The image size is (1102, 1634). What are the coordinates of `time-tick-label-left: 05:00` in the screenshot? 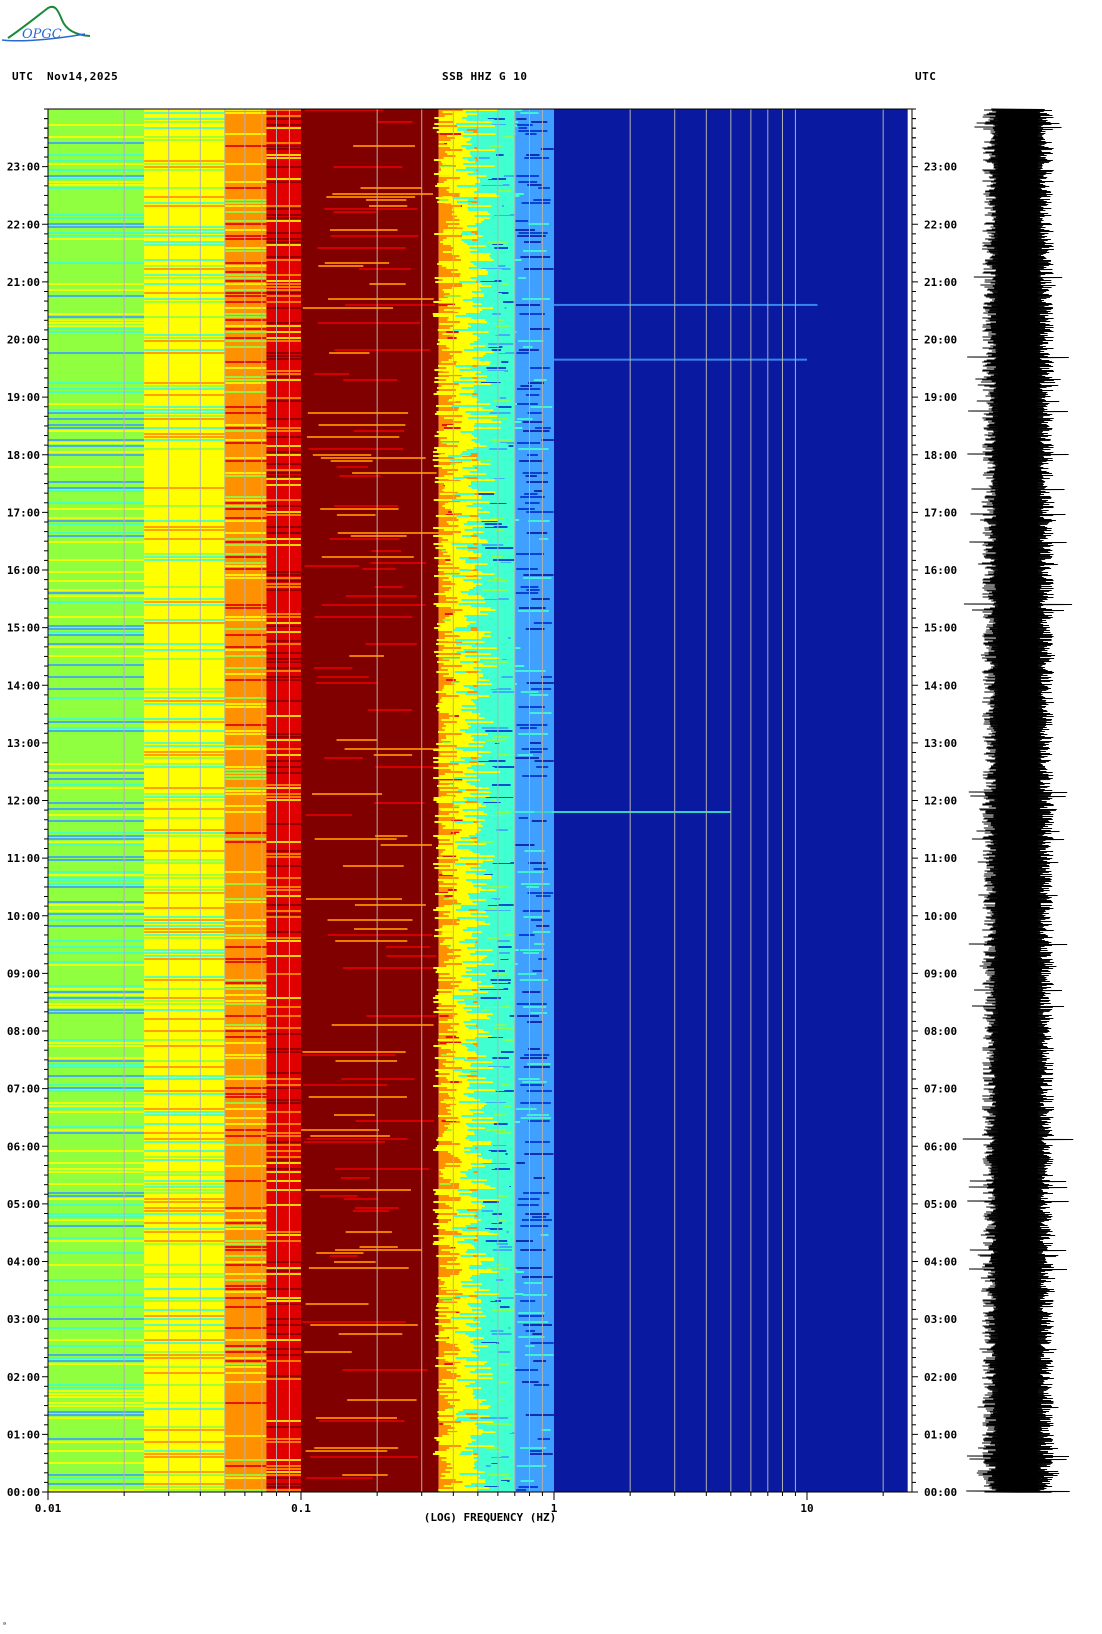 It's located at (23, 1204).